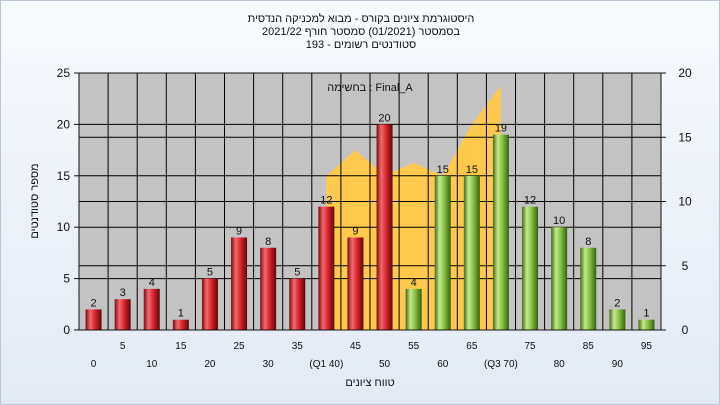  Describe the element at coordinates (326, 201) in the screenshot. I see `data-label-40: 12` at that location.